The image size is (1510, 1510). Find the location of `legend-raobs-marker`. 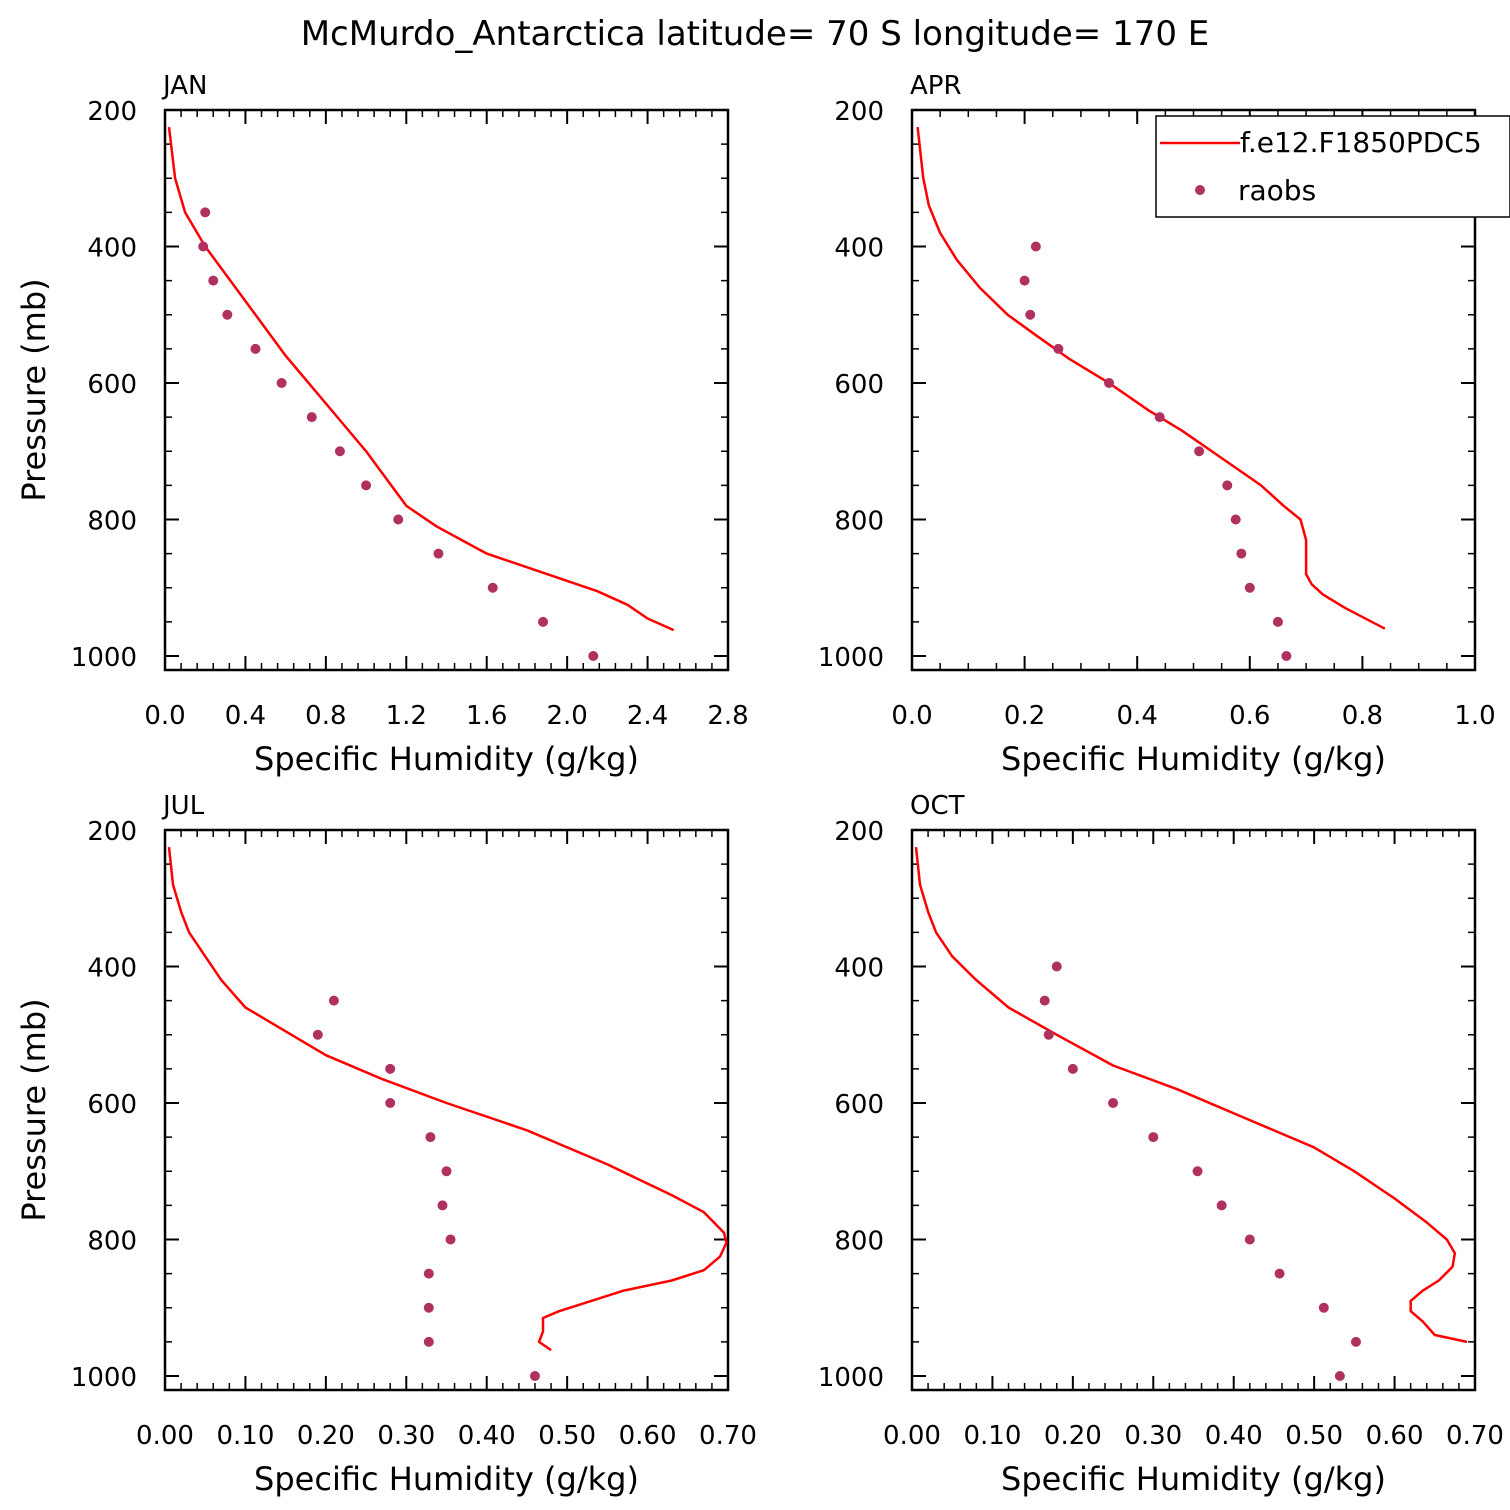

legend-raobs-marker is located at coordinates (1200, 190).